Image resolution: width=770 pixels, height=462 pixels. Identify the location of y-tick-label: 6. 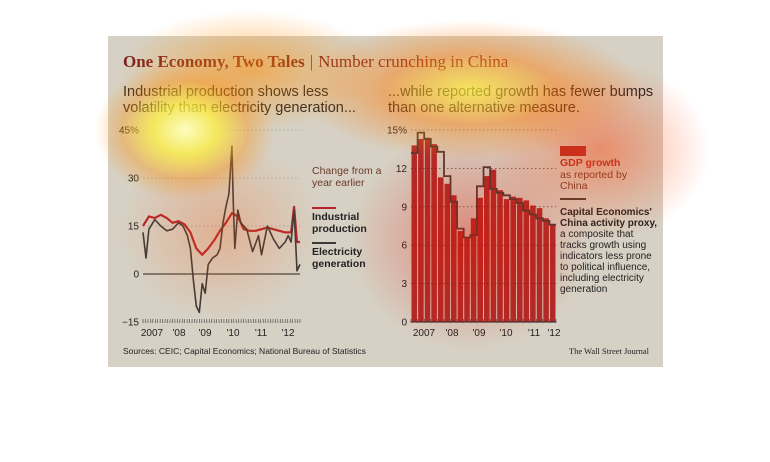
(404, 246).